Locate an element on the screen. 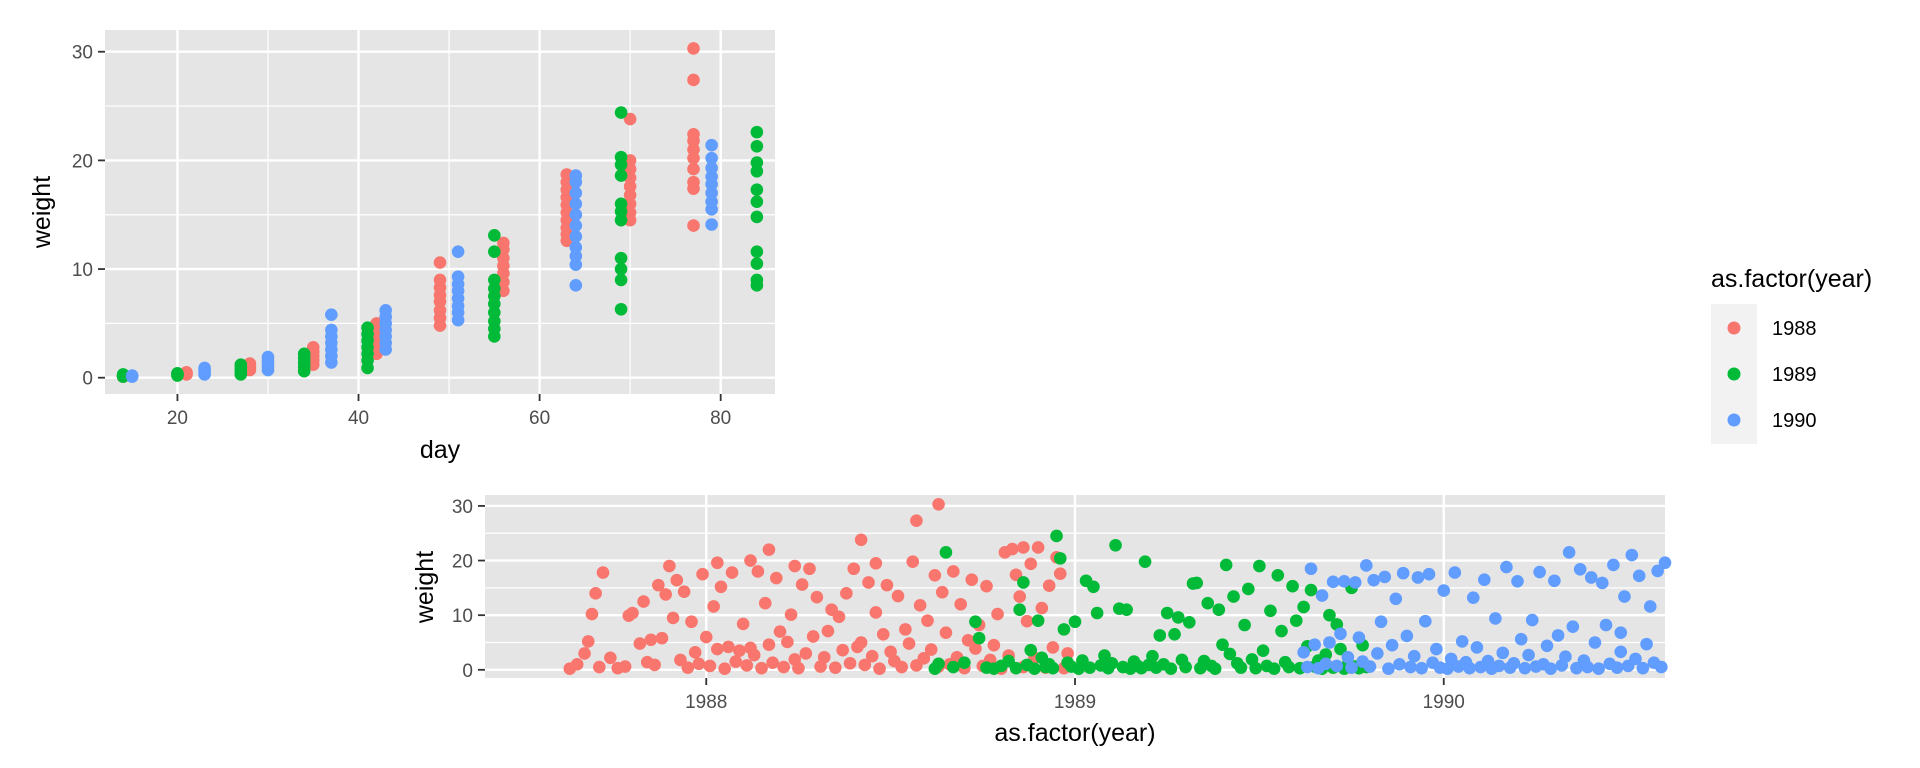  legend: as.factor(year) 1988 1989 1990 is located at coordinates (1791, 354).